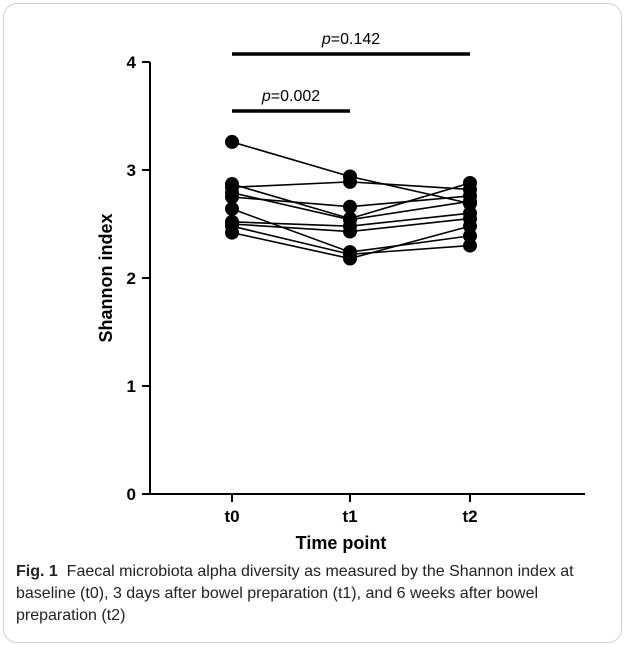 The height and width of the screenshot is (645, 627). What do you see at coordinates (290, 96) in the screenshot?
I see `significance-label: p=0.002` at bounding box center [290, 96].